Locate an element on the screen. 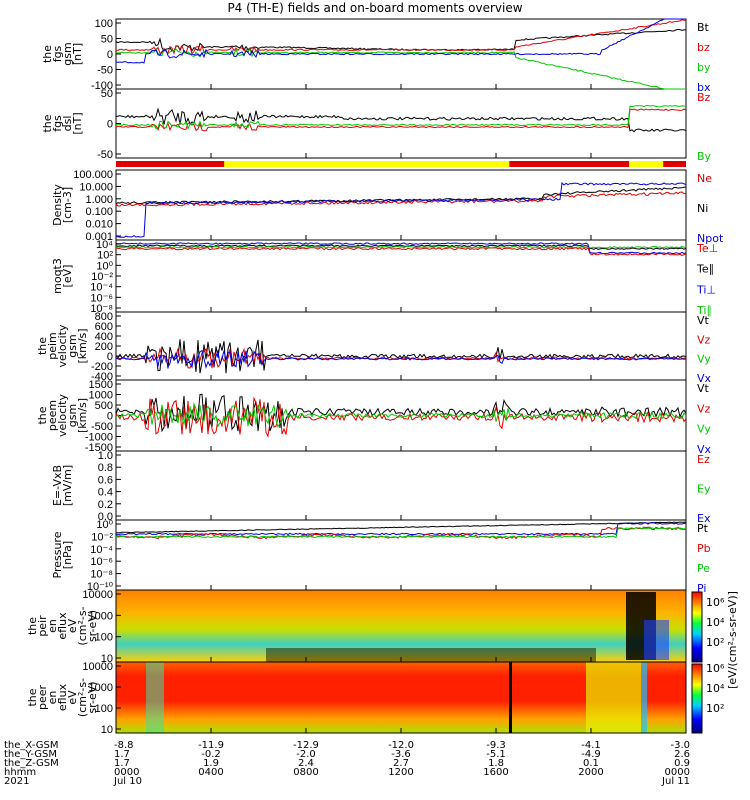  peim-velocity-ylabel-word-3: gsm is located at coordinates (72, 345).